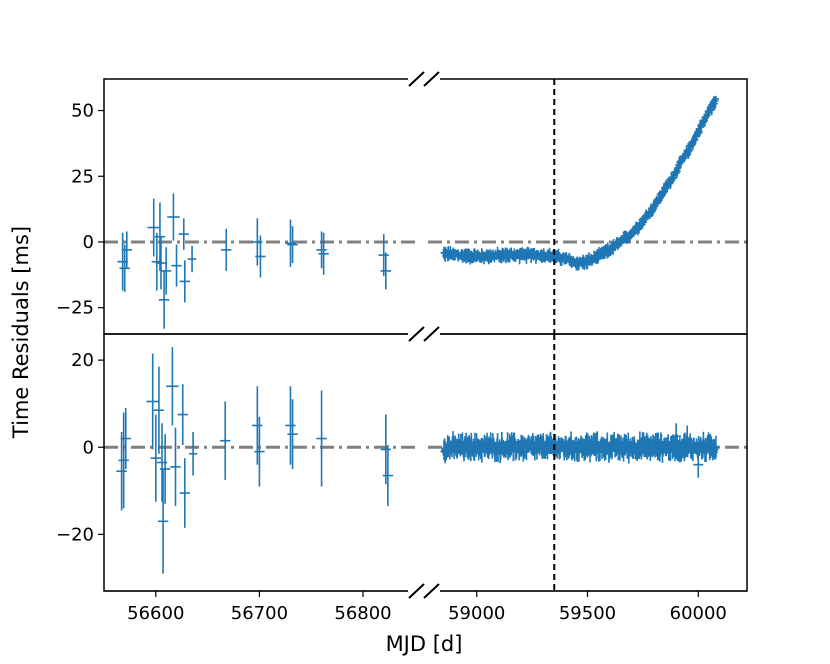  Describe the element at coordinates (587, 613) in the screenshot. I see `x-tick-label: 59500` at that location.